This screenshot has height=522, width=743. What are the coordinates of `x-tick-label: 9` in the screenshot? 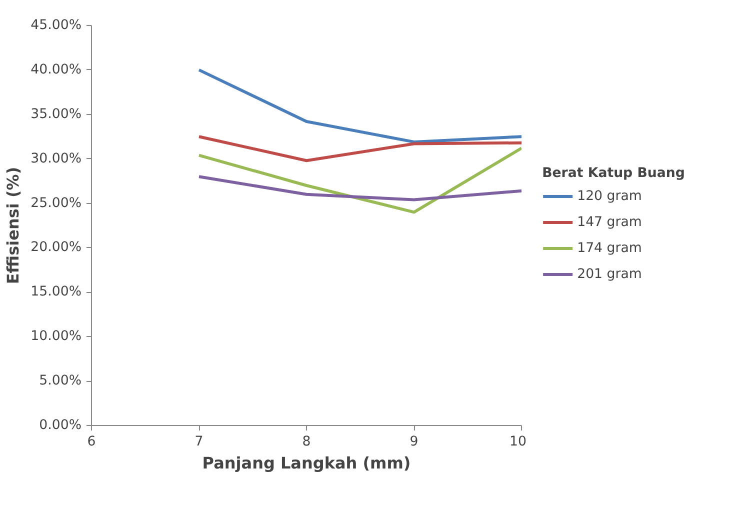 It's located at (414, 442).